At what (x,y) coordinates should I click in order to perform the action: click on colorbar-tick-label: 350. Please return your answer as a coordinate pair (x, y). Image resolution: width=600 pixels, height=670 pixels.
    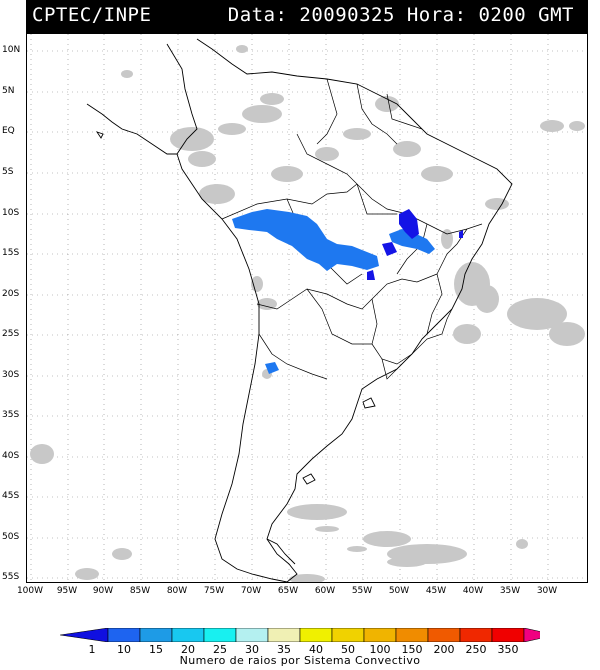
    Looking at the image, I should click on (508, 649).